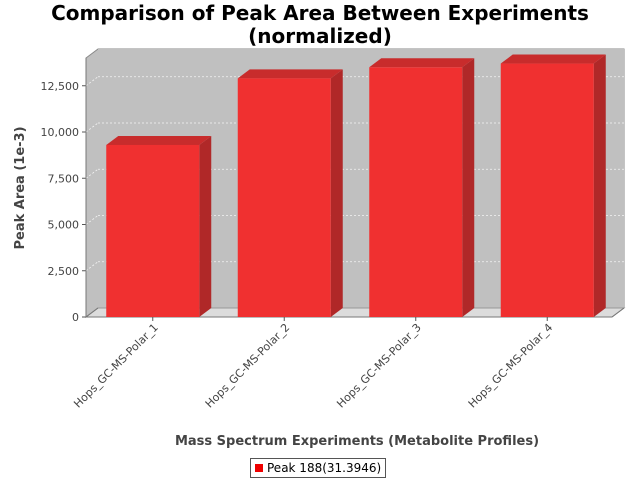 The height and width of the screenshot is (480, 640). I want to click on y-tick-label: 2,500, so click(64, 271).